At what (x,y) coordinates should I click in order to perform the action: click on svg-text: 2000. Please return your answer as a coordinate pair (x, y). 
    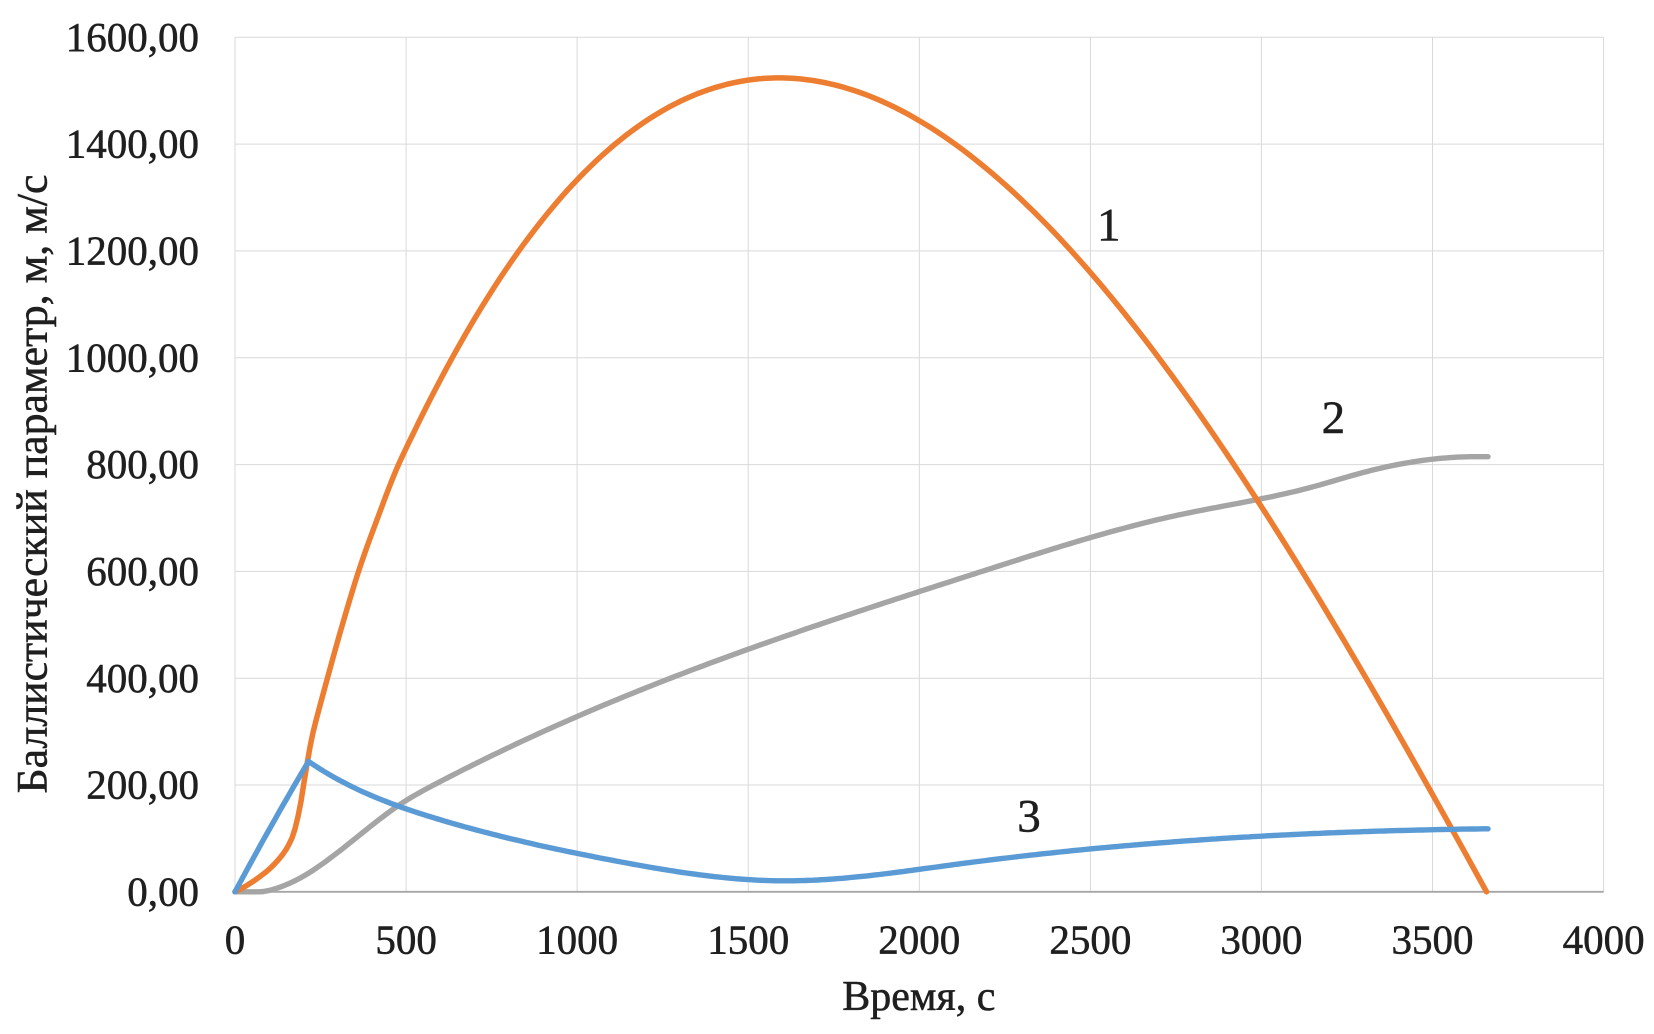
    Looking at the image, I should click on (919, 940).